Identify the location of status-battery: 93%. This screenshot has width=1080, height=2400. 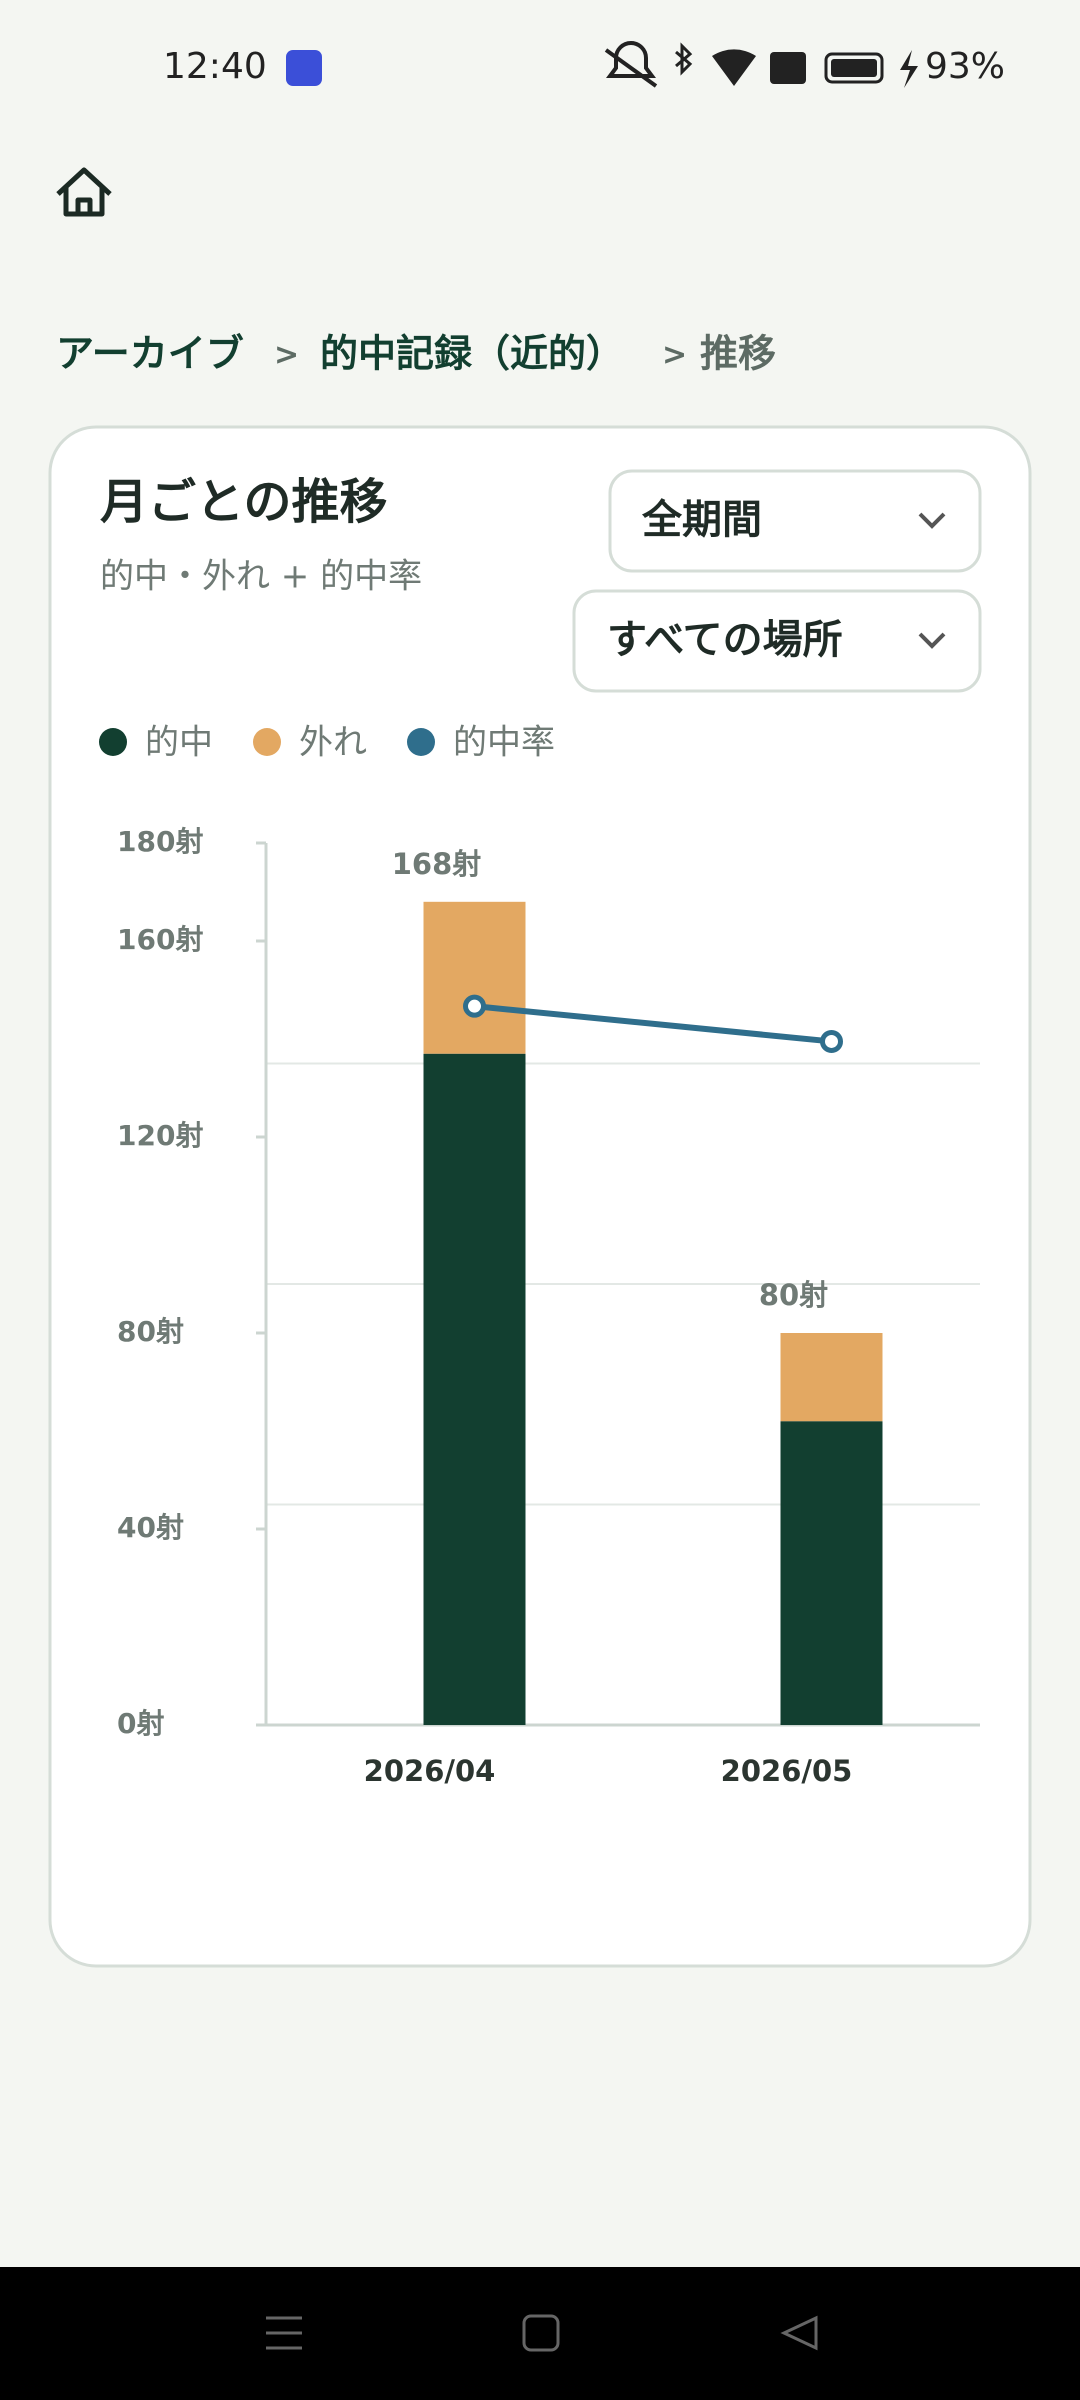
(965, 66).